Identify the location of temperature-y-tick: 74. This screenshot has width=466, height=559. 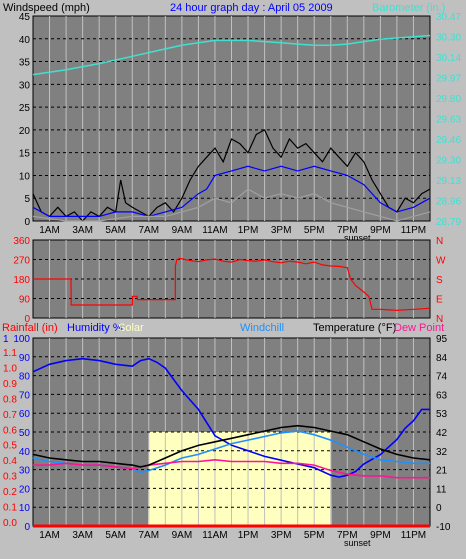
(442, 377).